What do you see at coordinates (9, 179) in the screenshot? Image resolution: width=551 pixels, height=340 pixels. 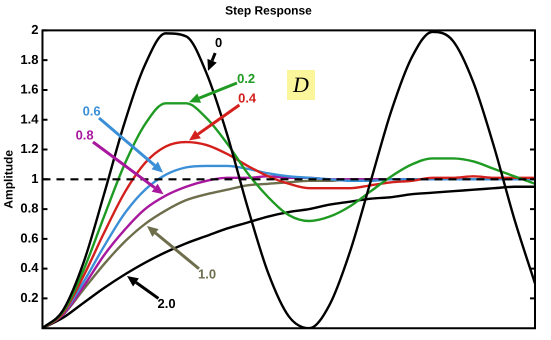 I see `y-axis-title: Amplitude` at bounding box center [9, 179].